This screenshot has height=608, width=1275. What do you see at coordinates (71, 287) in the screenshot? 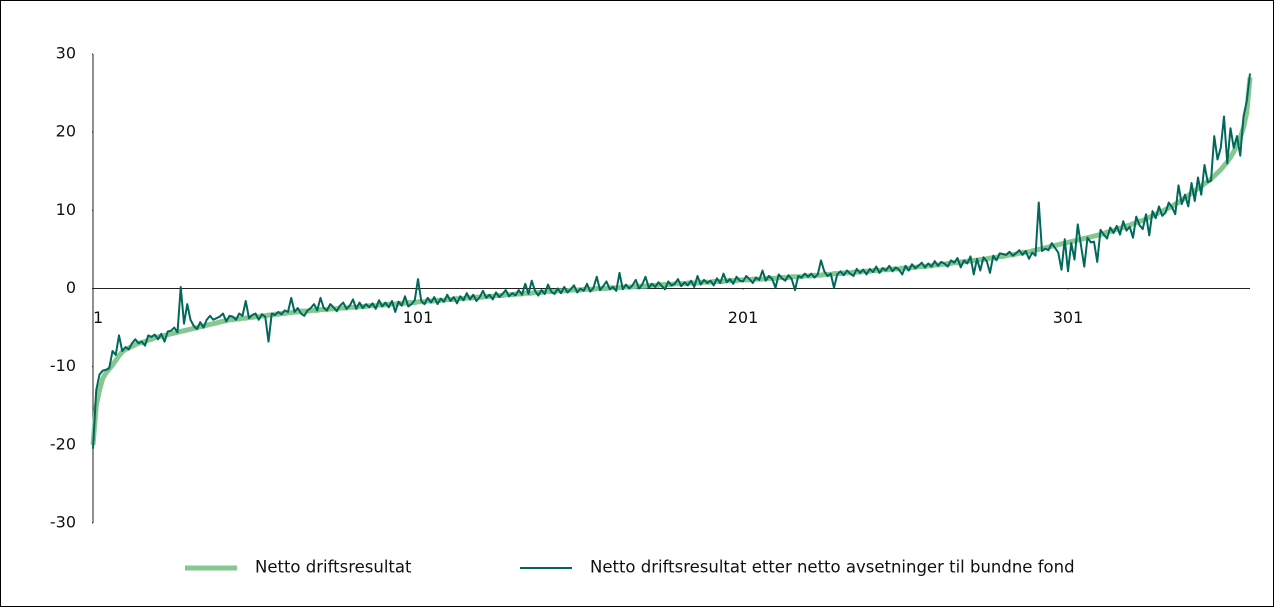
I see `y-tick-label: 0` at bounding box center [71, 287].